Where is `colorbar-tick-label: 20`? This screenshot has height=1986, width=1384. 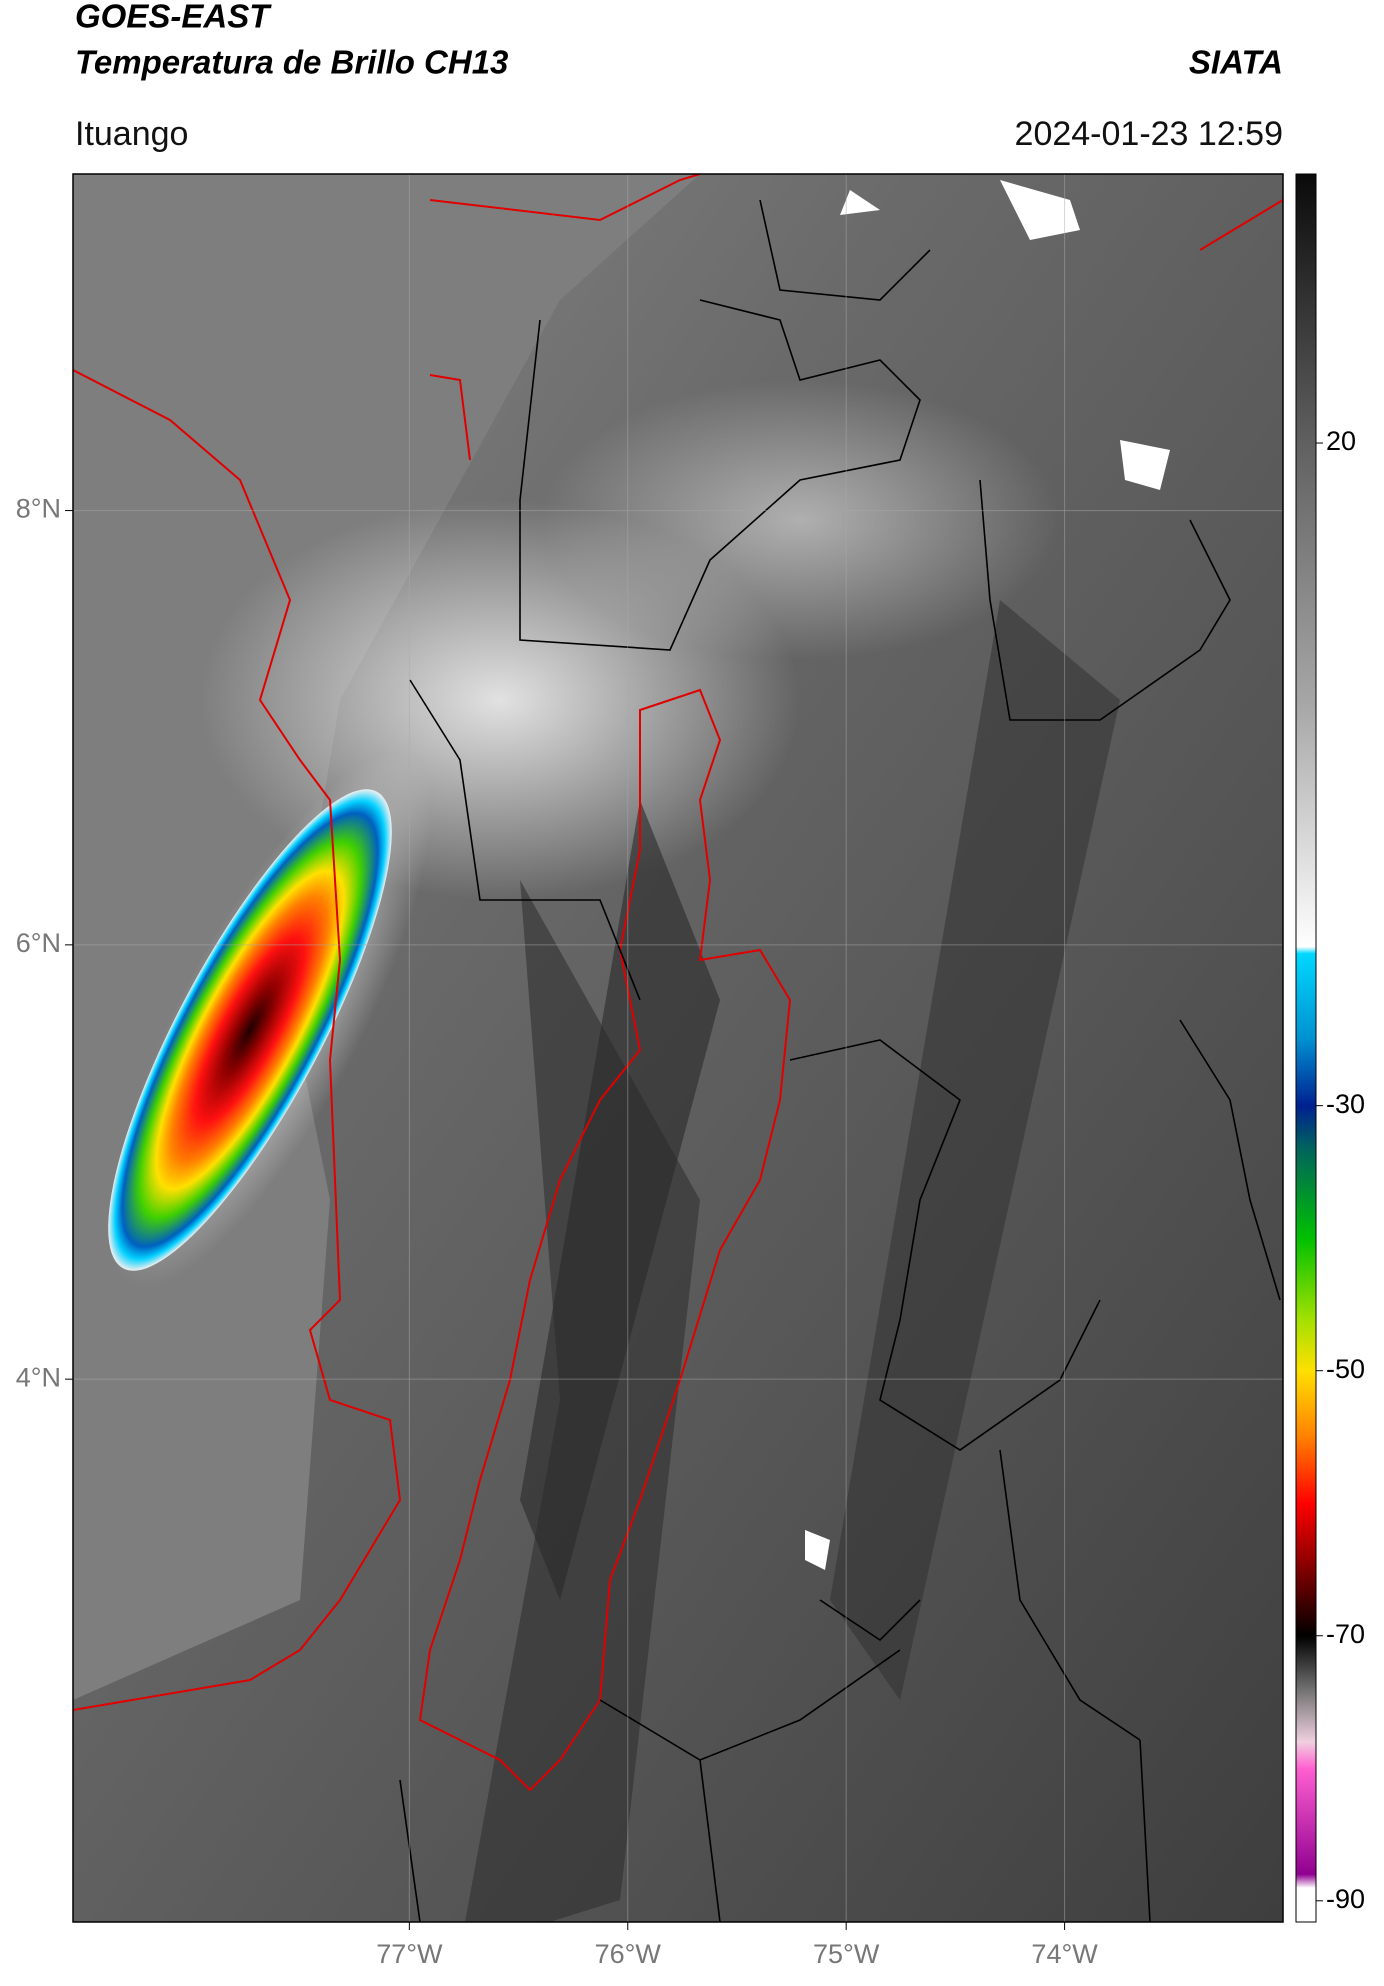
colorbar-tick-label: 20 is located at coordinates (1341, 441).